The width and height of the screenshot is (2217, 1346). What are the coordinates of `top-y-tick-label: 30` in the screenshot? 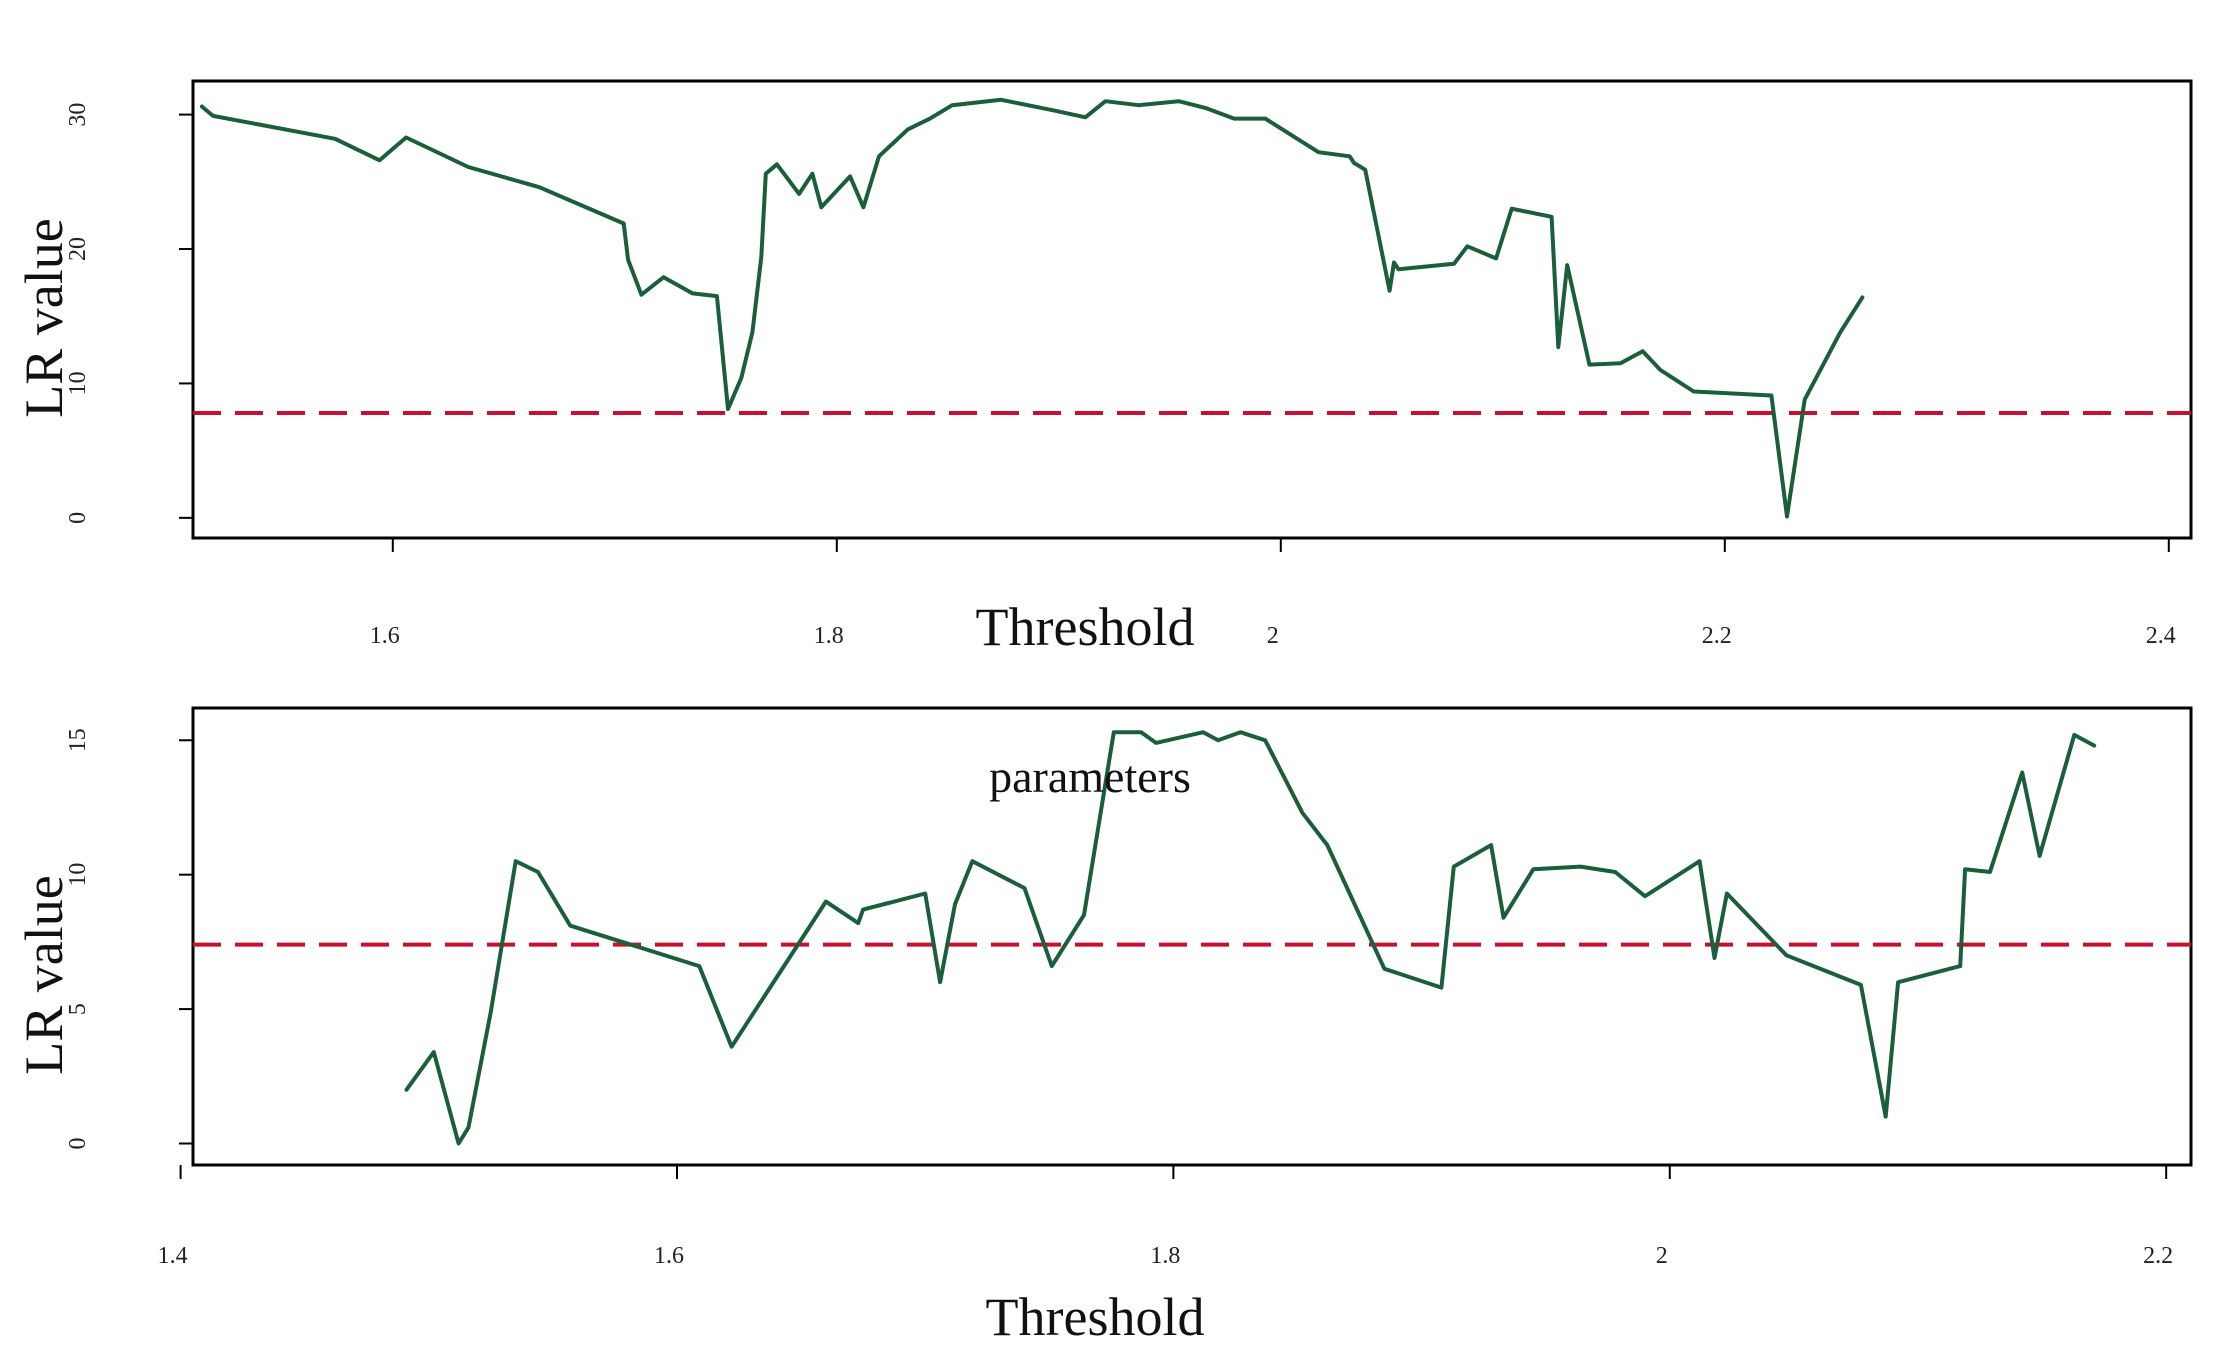 It's located at (78, 115).